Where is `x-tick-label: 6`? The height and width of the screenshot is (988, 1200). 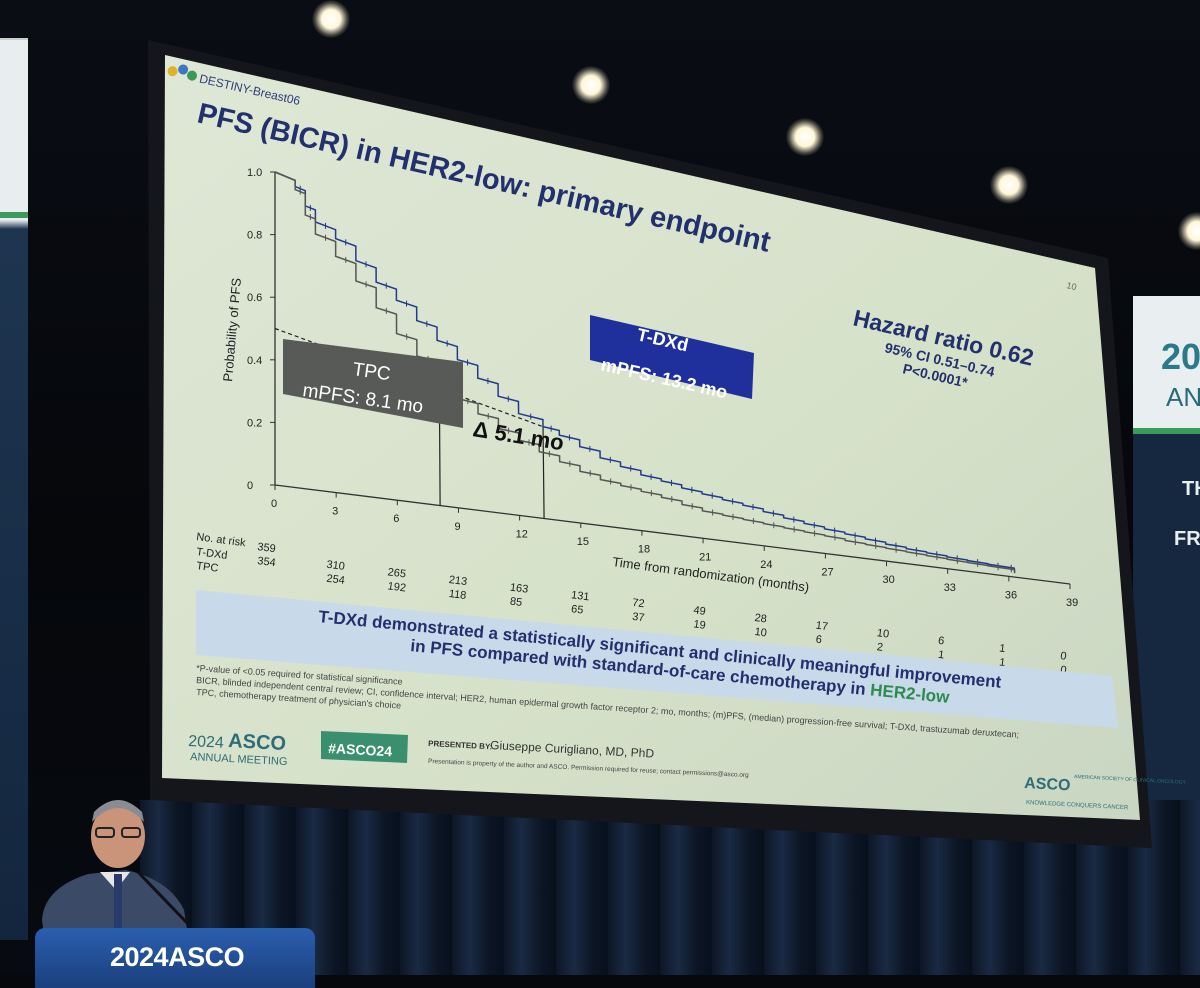 x-tick-label: 6 is located at coordinates (396, 519).